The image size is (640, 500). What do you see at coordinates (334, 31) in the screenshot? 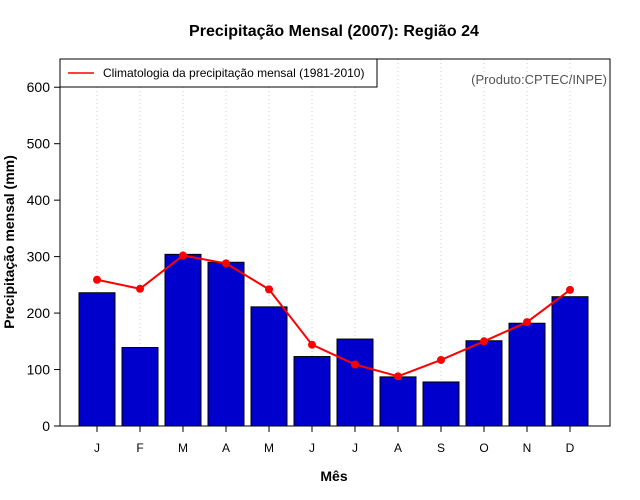
I see `chart-title: Precipitação Mensal (2007): Região 24` at bounding box center [334, 31].